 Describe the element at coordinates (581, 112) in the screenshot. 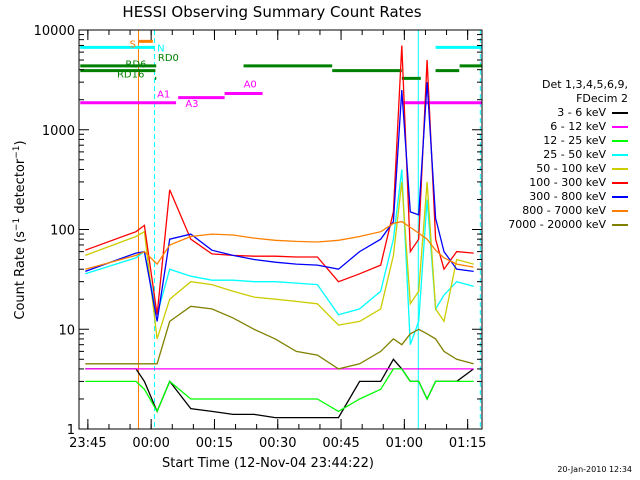

I see `legend-entry-label: 3 - 6 keV` at that location.